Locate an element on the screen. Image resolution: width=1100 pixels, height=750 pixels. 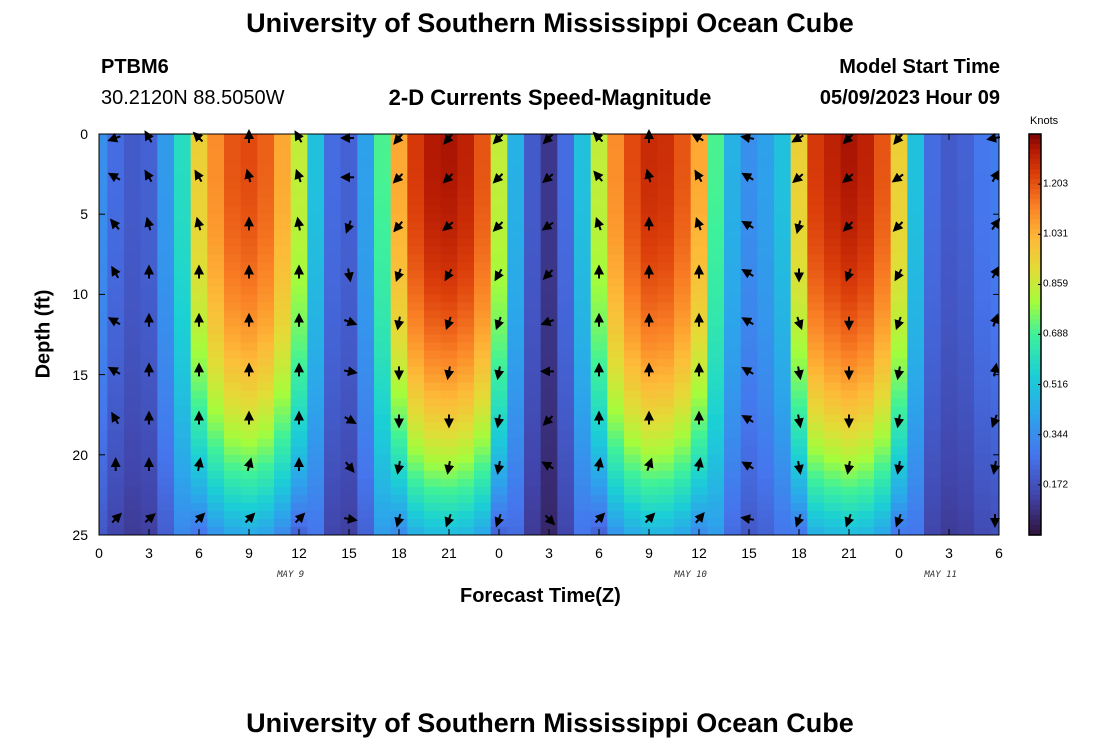
x-tick-label: 3 is located at coordinates (949, 553).